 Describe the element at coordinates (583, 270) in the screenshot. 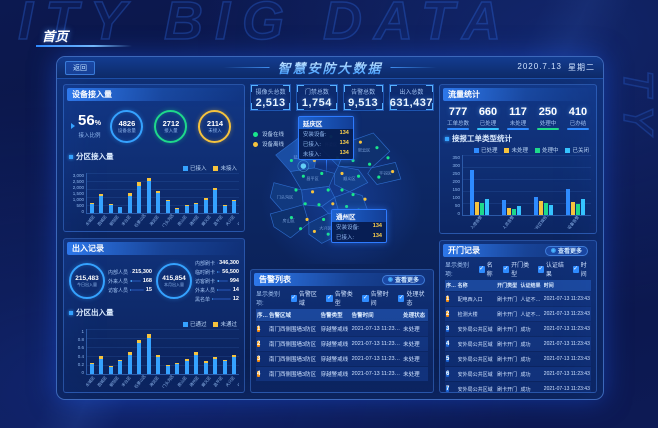

I see `filter-item-label: 时间` at that location.